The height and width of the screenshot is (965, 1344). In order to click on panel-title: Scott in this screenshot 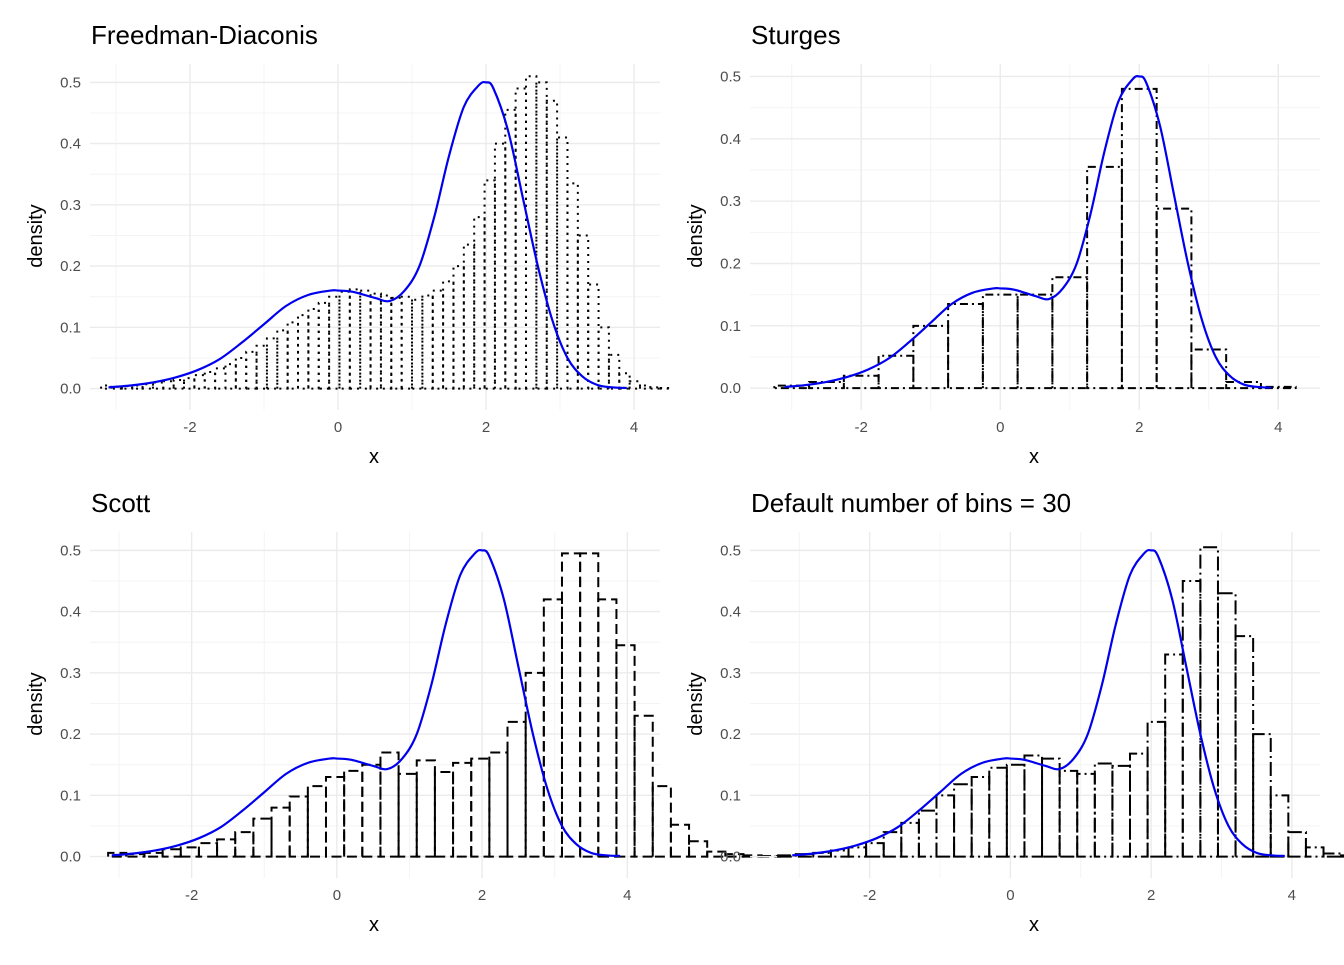, I will do `click(121, 503)`.